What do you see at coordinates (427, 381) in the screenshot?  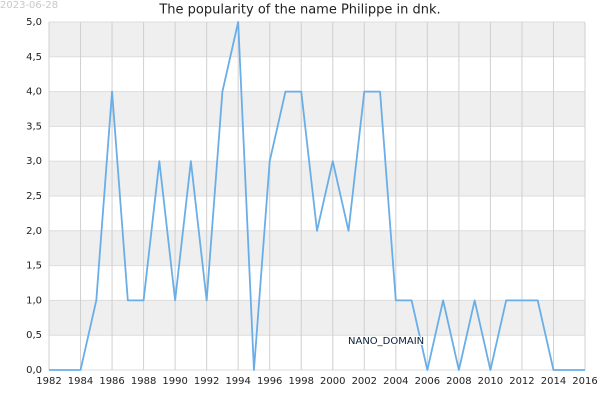 I see `x-tick-label: 2006` at bounding box center [427, 381].